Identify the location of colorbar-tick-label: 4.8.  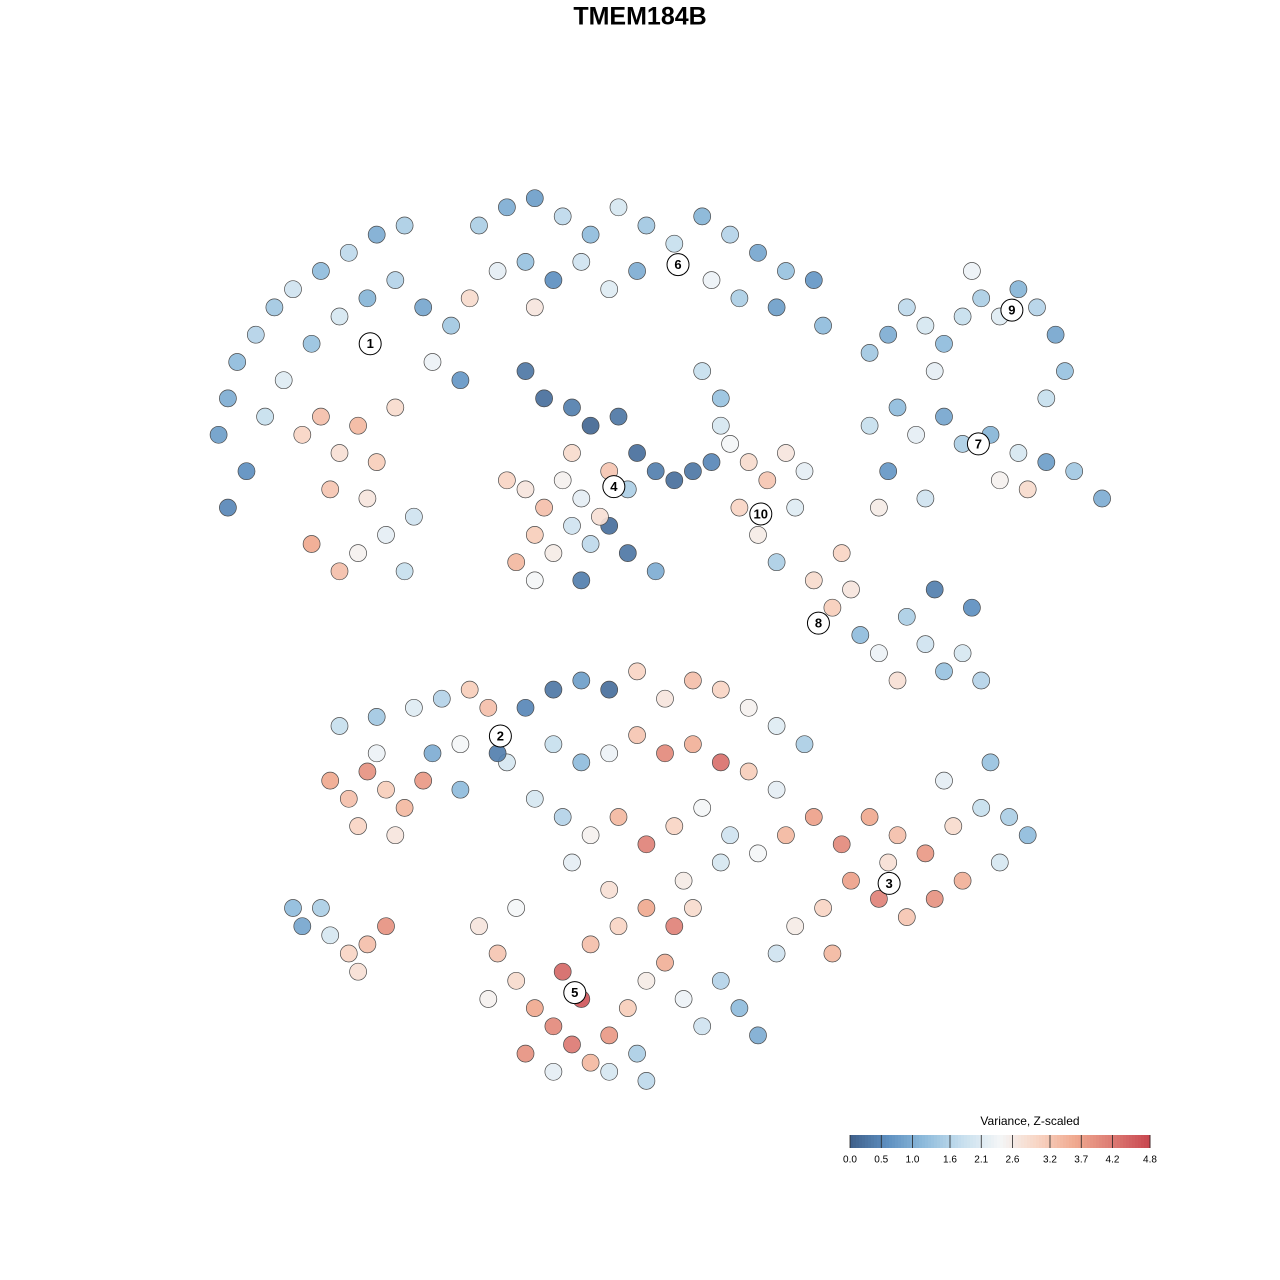
(1150, 1160).